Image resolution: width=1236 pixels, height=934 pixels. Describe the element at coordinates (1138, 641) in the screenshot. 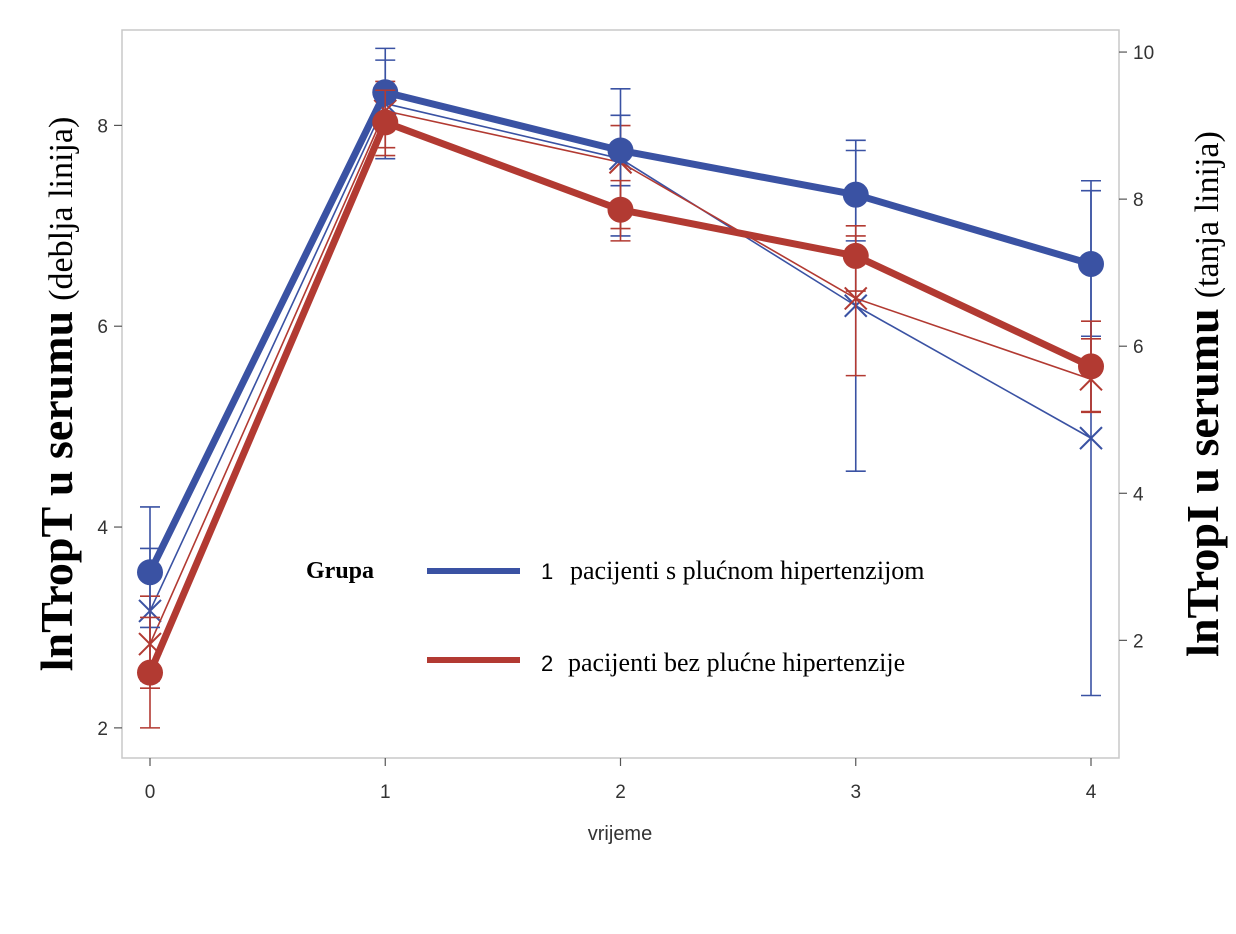

I see `right-y-tick-label: 2` at that location.